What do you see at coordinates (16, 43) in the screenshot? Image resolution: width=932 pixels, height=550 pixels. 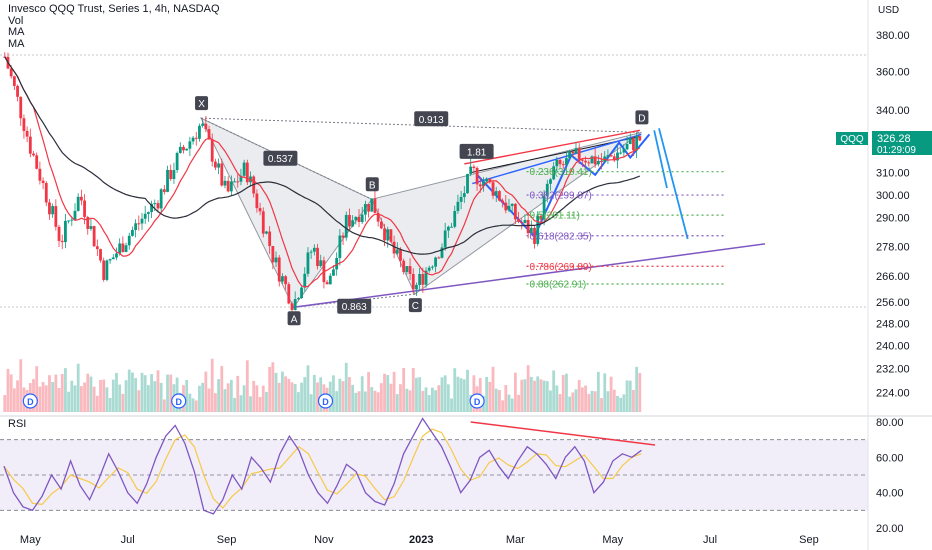 I see `legend-ma-slow: MA` at bounding box center [16, 43].